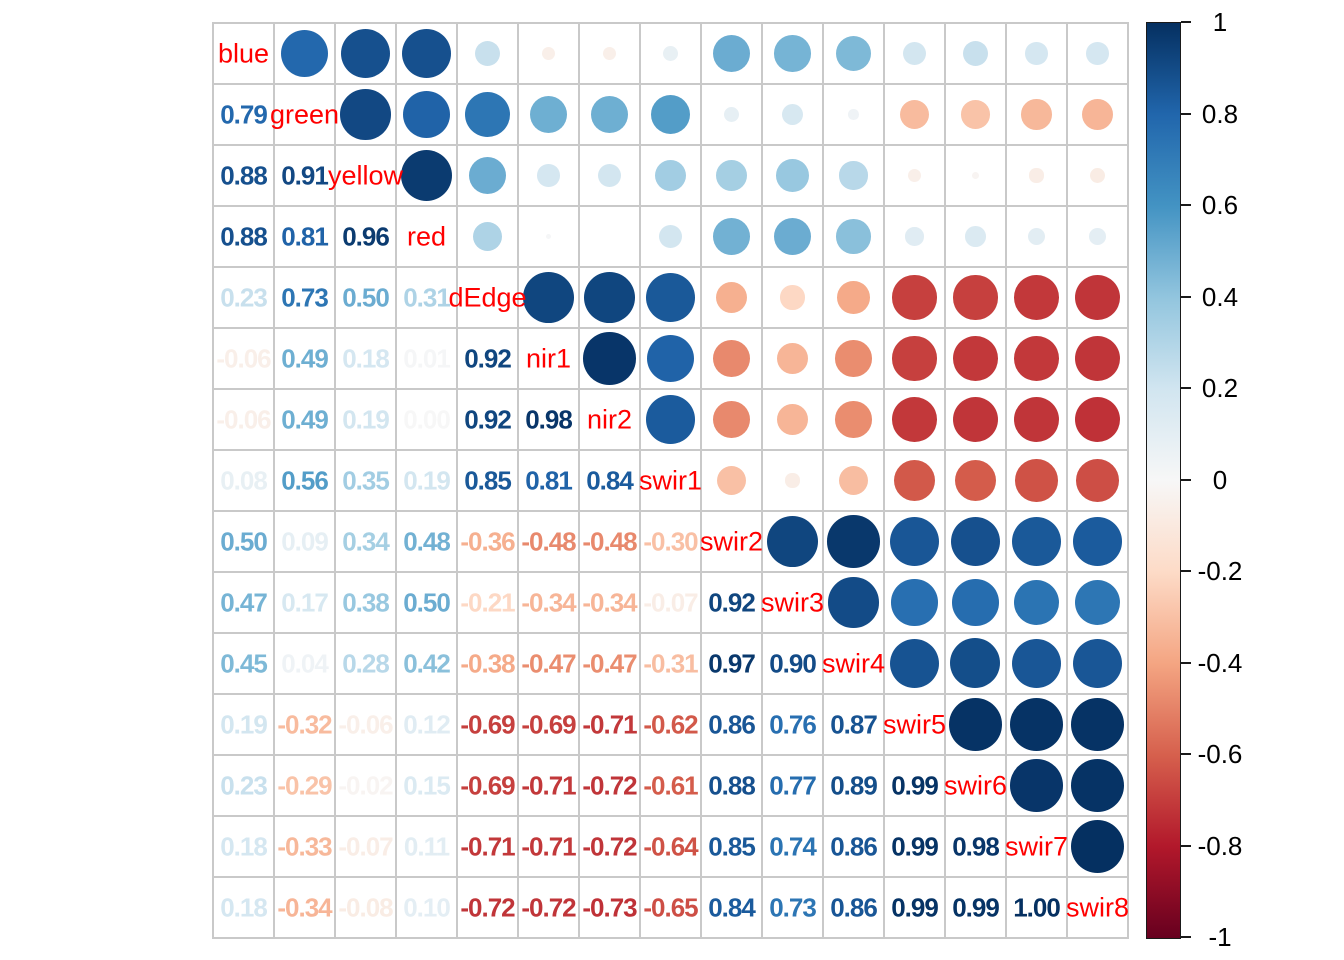  Describe the element at coordinates (426, 53) in the screenshot. I see `corr-circle-blue-red` at that location.